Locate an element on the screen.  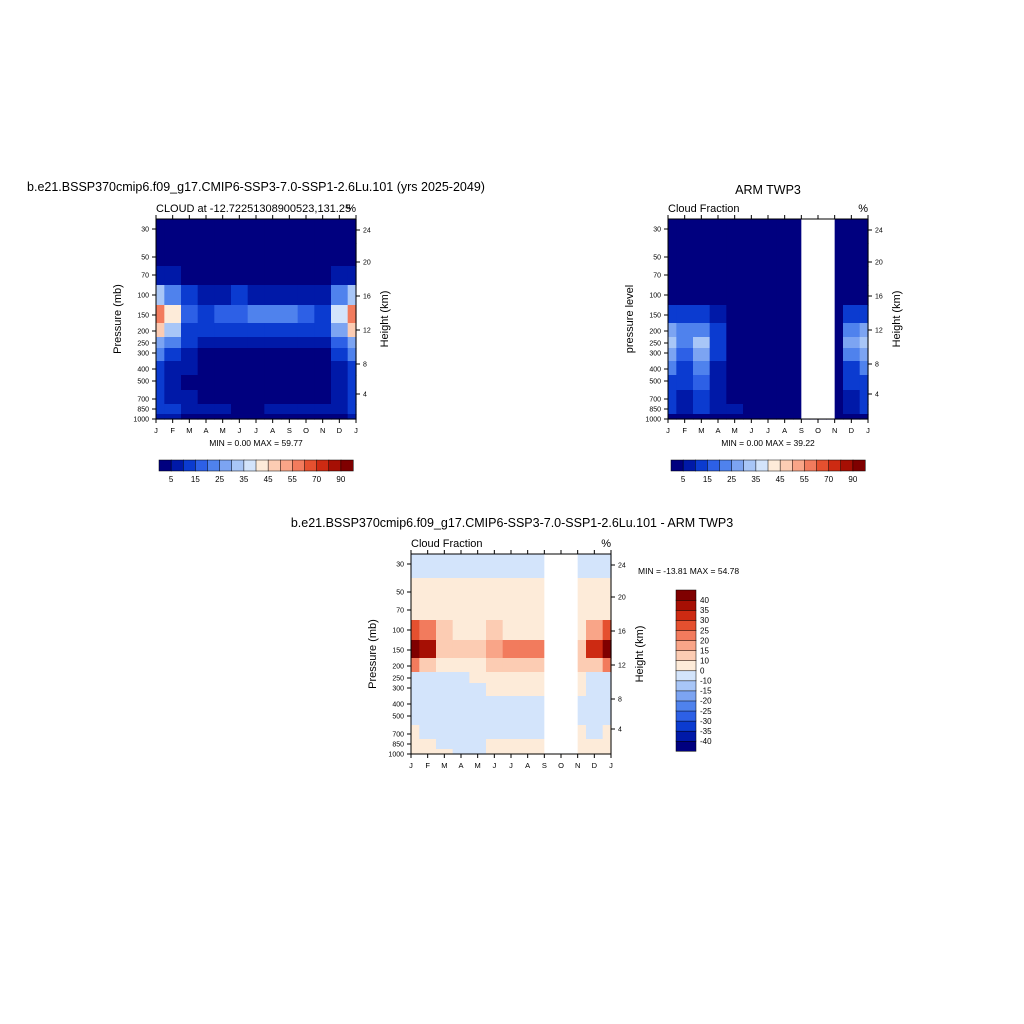
height-tick-label: 24 is located at coordinates (367, 231).